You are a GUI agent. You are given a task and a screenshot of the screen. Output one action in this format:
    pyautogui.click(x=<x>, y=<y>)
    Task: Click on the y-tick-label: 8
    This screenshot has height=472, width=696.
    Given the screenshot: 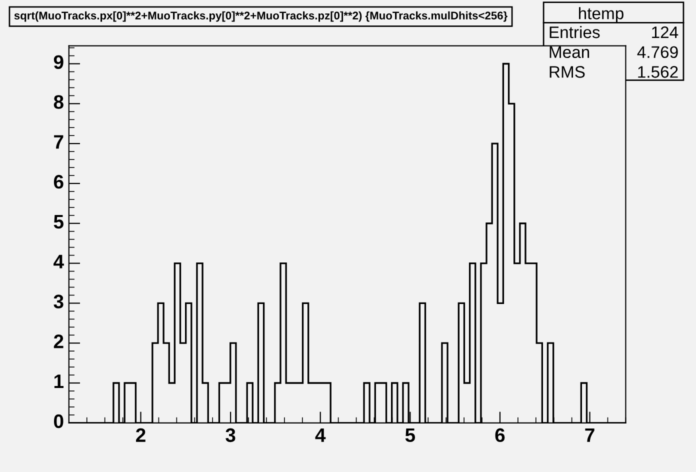 What is the action you would take?
    pyautogui.click(x=59, y=102)
    